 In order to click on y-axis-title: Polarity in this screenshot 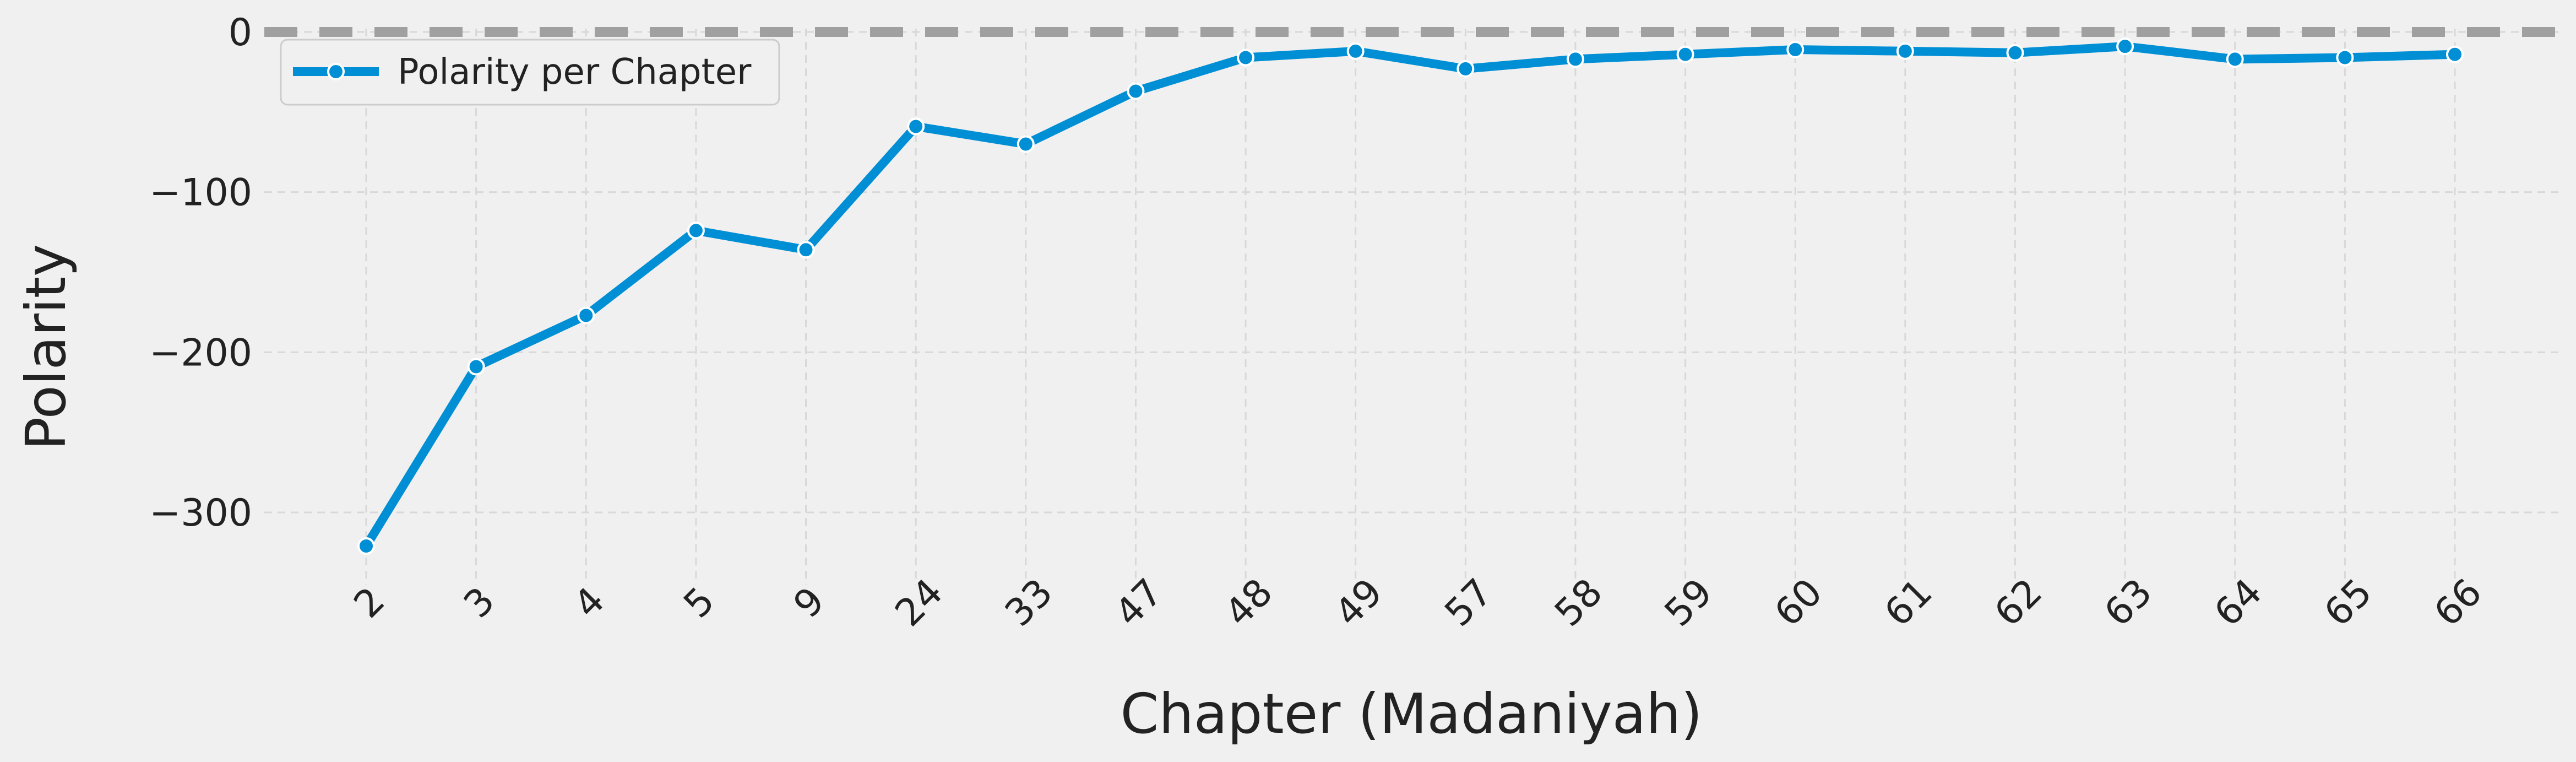, I will do `click(46, 347)`.